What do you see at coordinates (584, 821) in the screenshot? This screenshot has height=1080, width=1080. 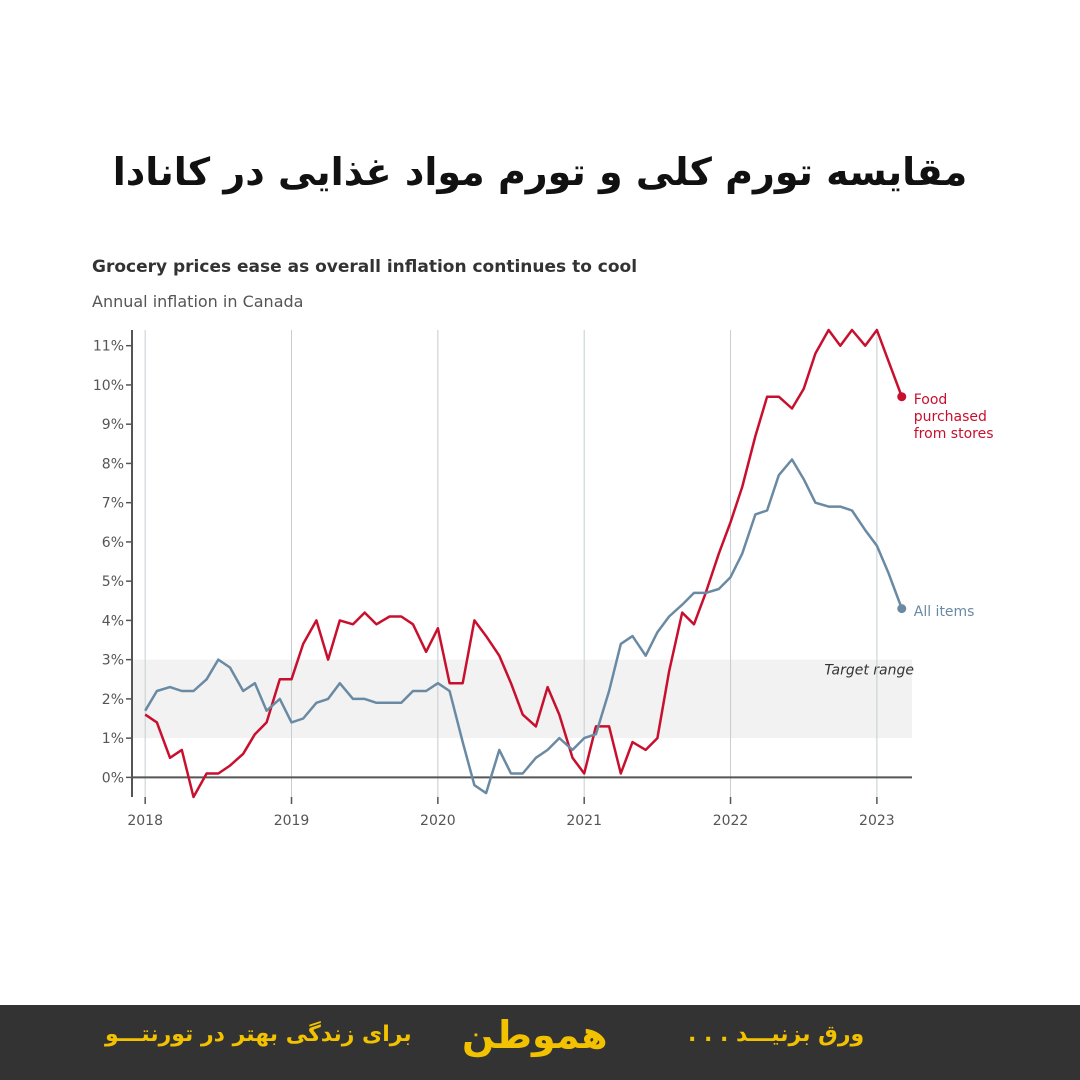 I see `x-tick-label: 2021` at bounding box center [584, 821].